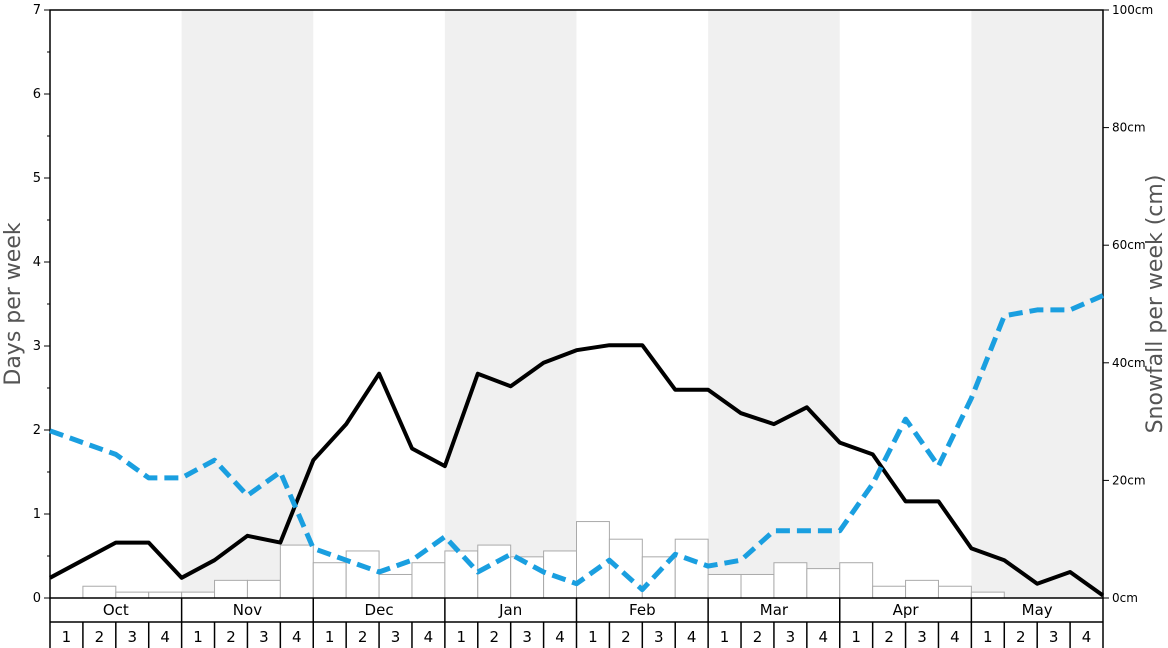 Image resolution: width=1168 pixels, height=648 pixels. Describe the element at coordinates (774, 610) in the screenshot. I see `month-label: Mar` at that location.